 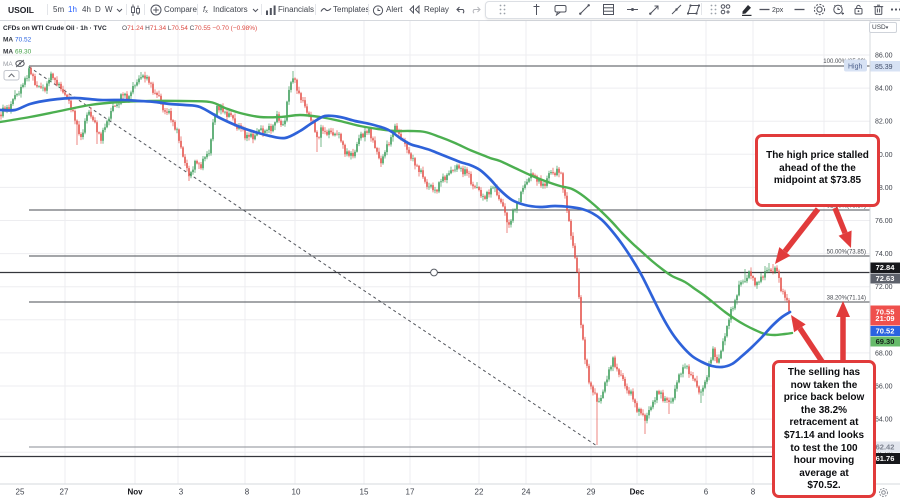 I want to click on svg-text:CFDs on WTI Crude Oil · 1h · T: CFDs on WTI Crude Oil · 1h · TVC, so click(x=55, y=28).